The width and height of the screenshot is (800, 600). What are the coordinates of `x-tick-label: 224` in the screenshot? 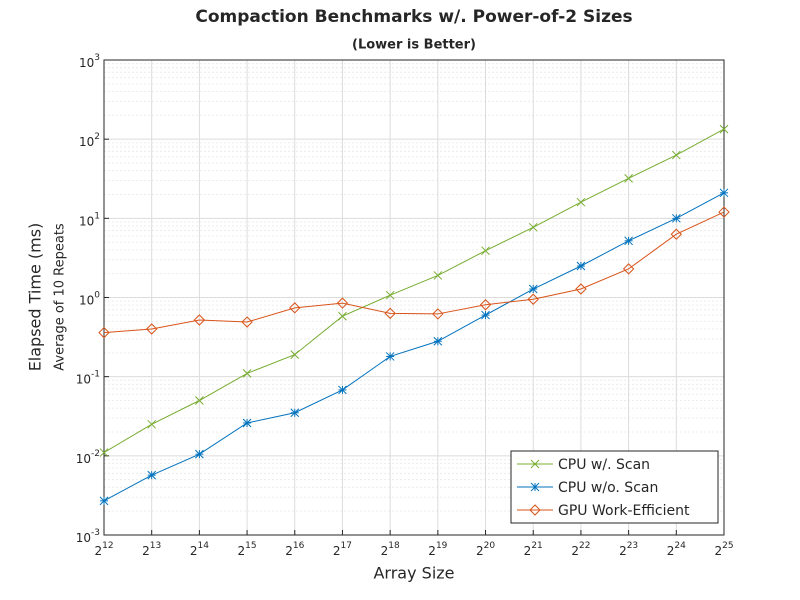 It's located at (676, 549).